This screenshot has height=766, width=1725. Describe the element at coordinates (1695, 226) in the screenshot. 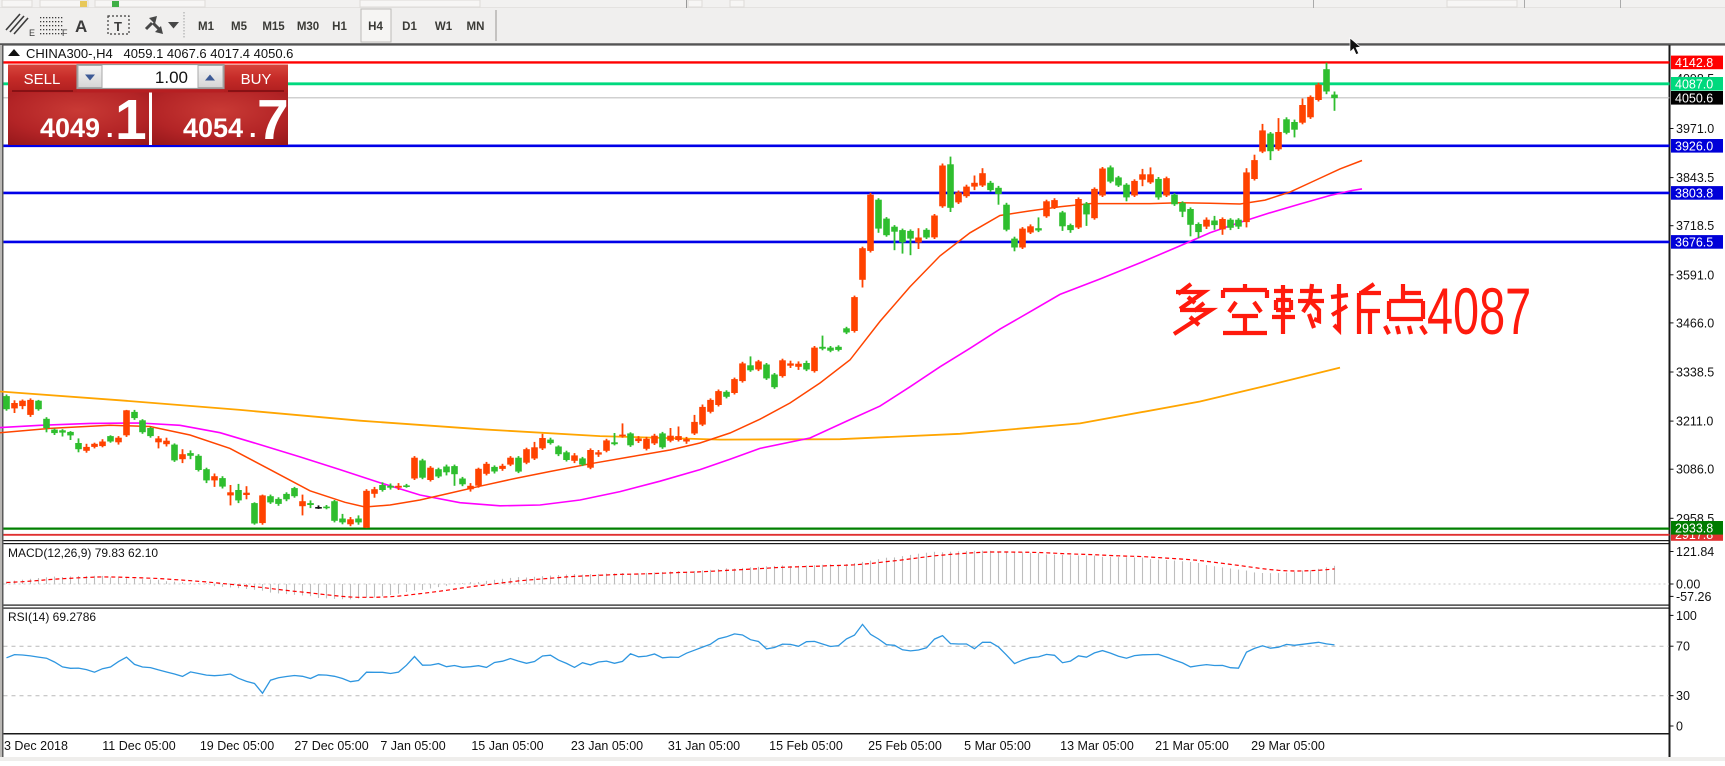

I see `svg-text: 3718.5` at that location.